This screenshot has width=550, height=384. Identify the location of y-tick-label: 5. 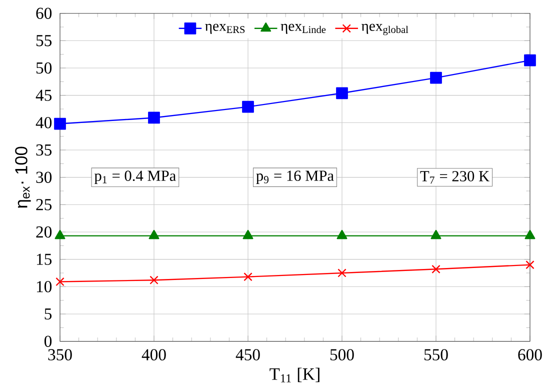
(48, 314).